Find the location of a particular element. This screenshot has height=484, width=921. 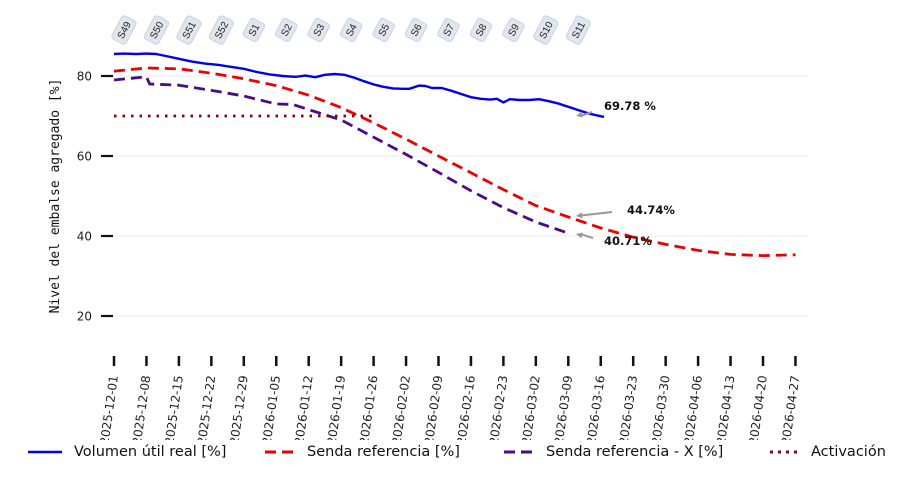

x-tick-label: 2026-01-12 is located at coordinates (304, 407).